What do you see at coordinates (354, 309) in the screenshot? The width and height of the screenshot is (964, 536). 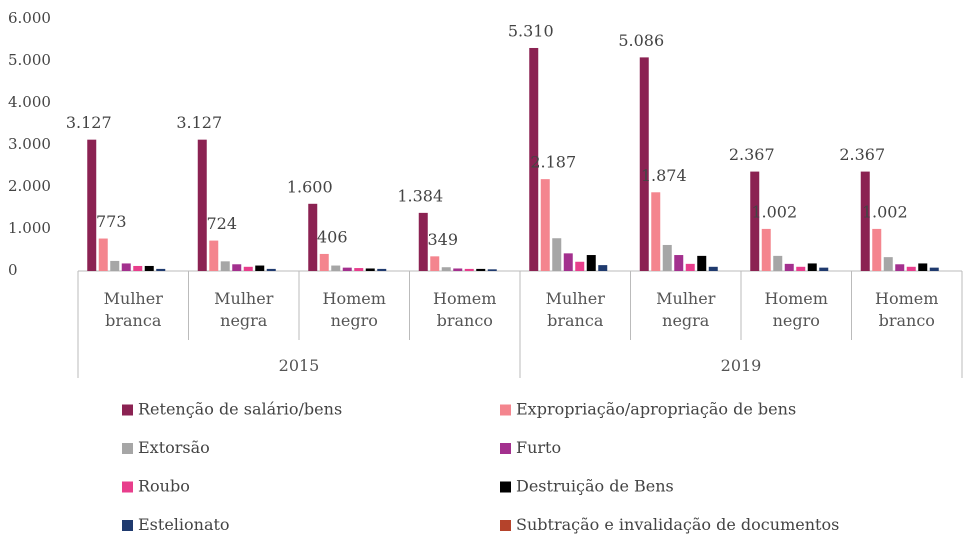 I see `x-tick-label: Homem negro` at bounding box center [354, 309].